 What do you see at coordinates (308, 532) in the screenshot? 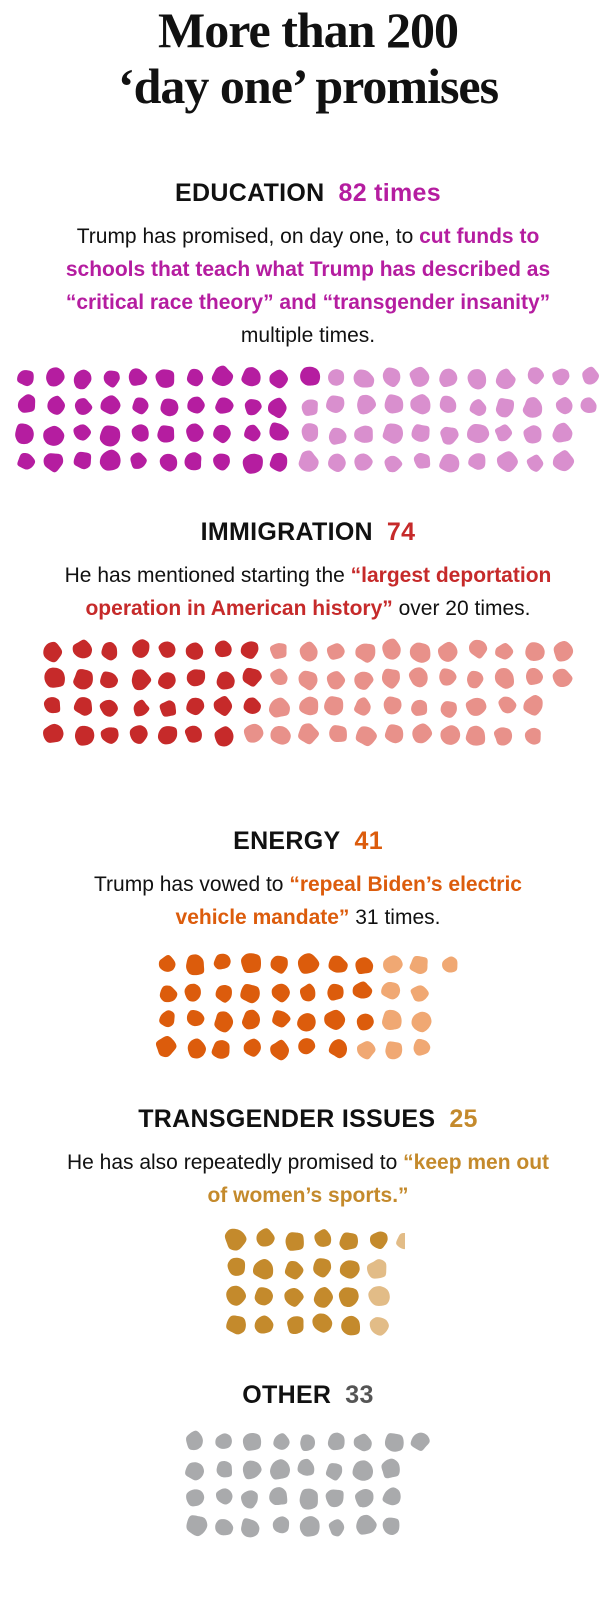
I see `section-heading: IMMIGRATION 74` at bounding box center [308, 532].